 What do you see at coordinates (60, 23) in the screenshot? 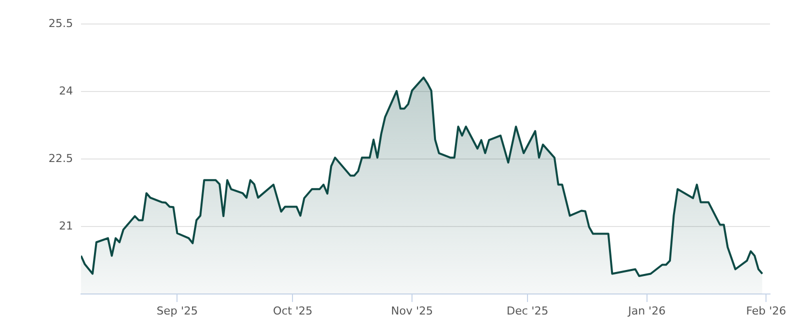
I see `y-tick-label: 25.5` at bounding box center [60, 23].